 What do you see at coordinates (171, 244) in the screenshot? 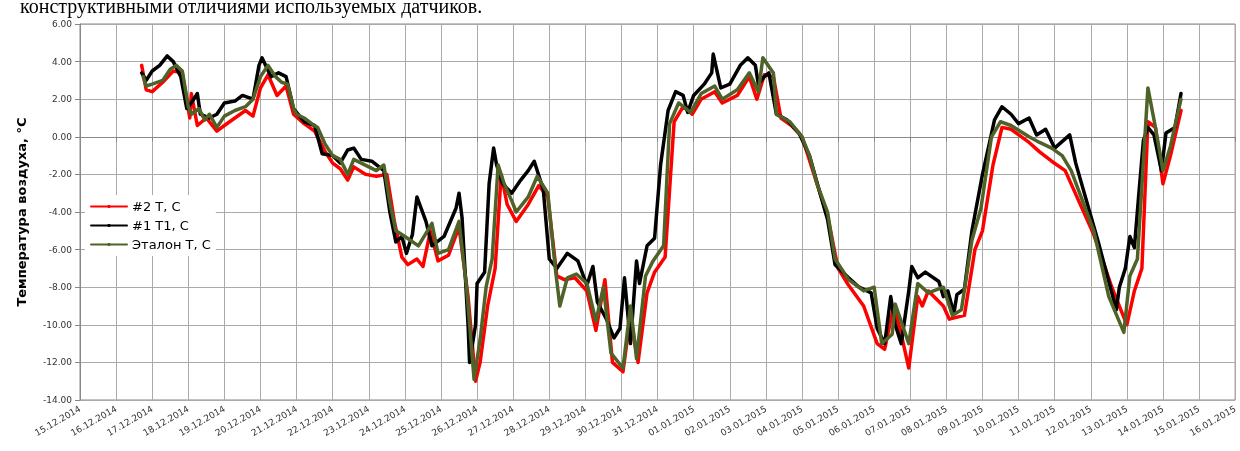
I see `legend-label: Эталон T, C` at bounding box center [171, 244].